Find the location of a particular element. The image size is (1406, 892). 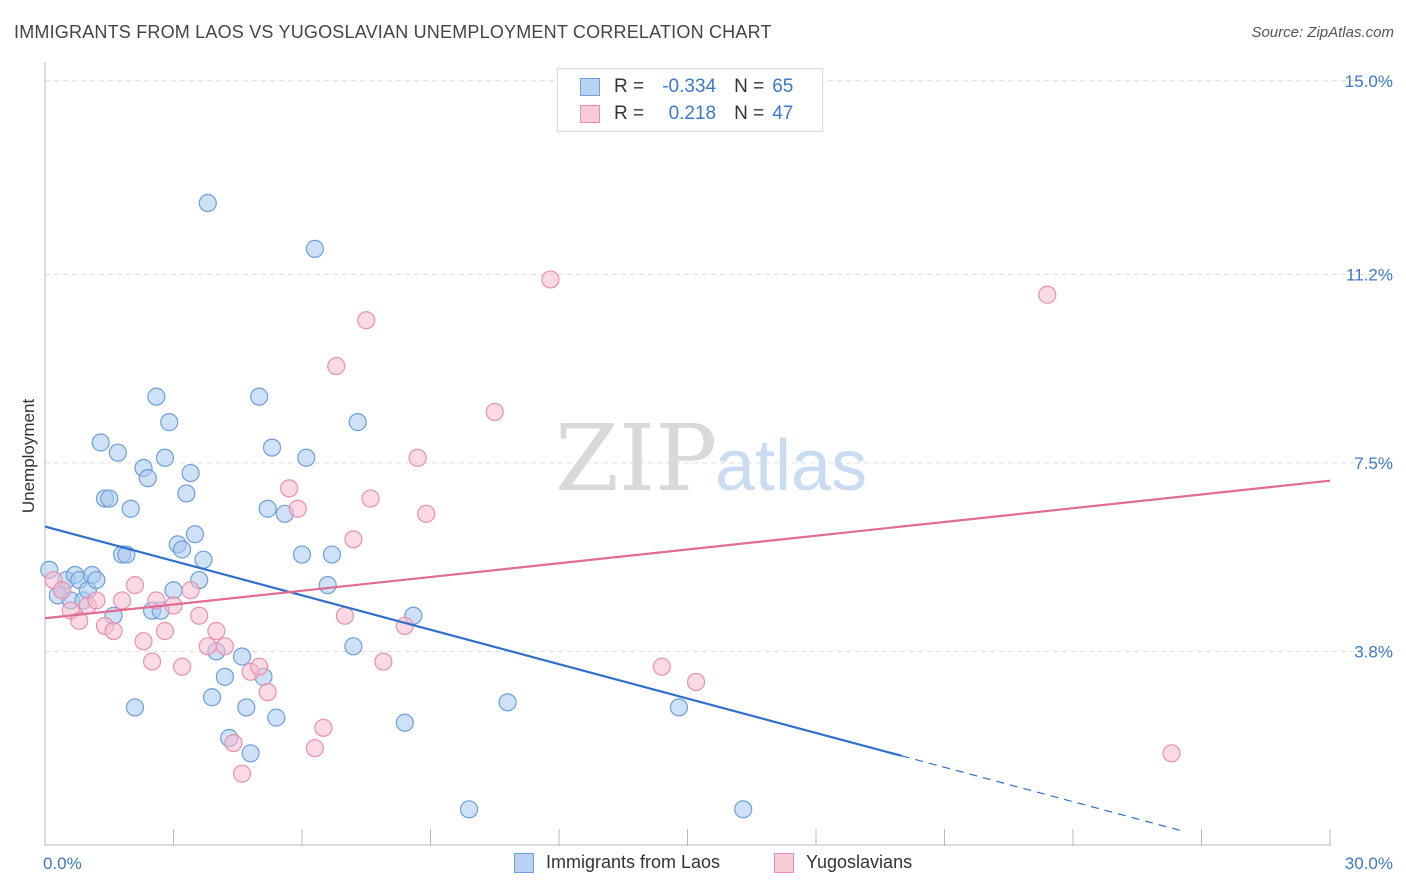

bottom-legend-swatch-pink is located at coordinates (784, 862).